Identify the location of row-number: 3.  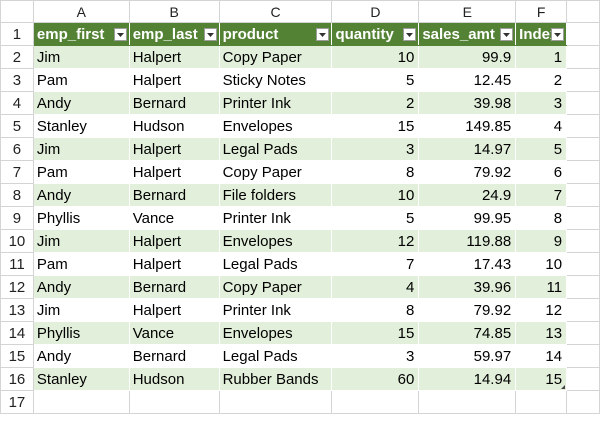
(17, 80).